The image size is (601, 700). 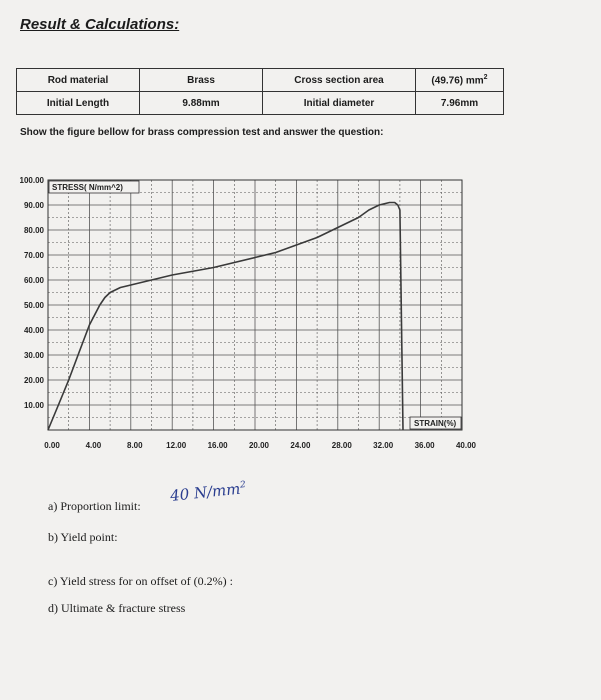 What do you see at coordinates (34, 355) in the screenshot?
I see `y-tick-label: 30.00` at bounding box center [34, 355].